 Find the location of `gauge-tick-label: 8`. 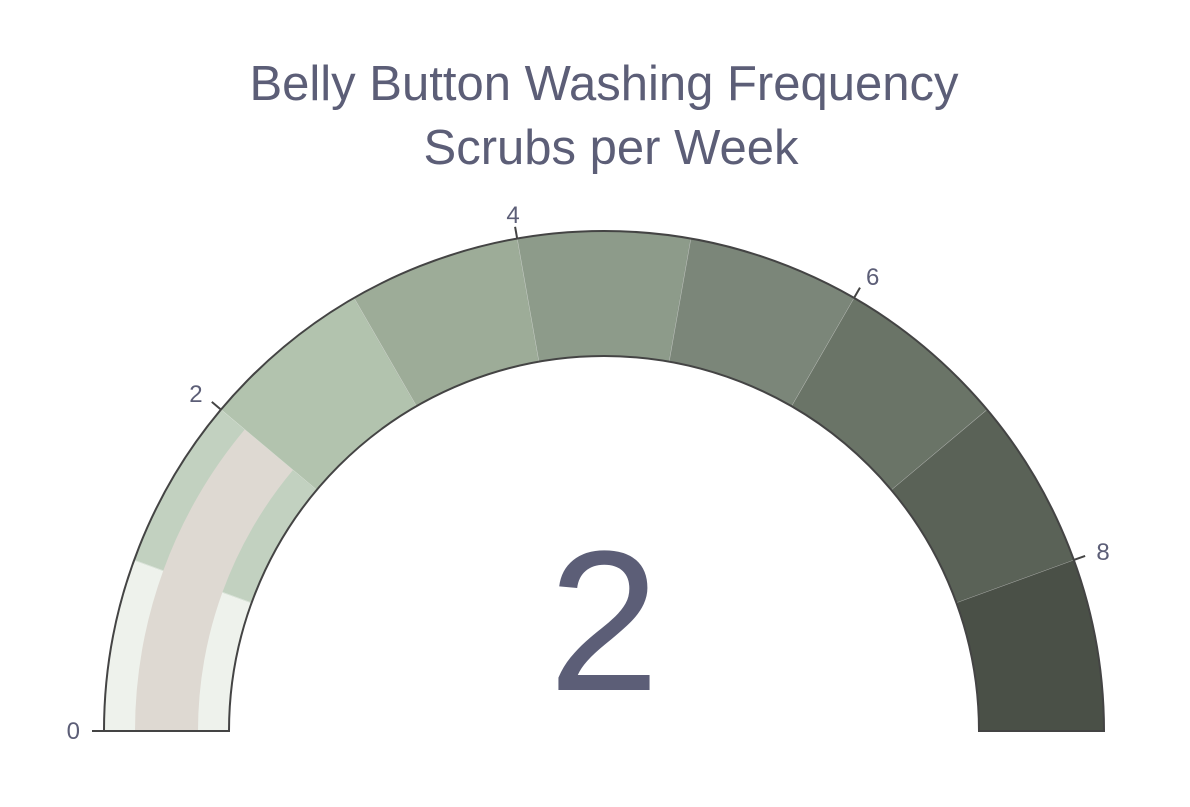

gauge-tick-label: 8 is located at coordinates (1102, 552).